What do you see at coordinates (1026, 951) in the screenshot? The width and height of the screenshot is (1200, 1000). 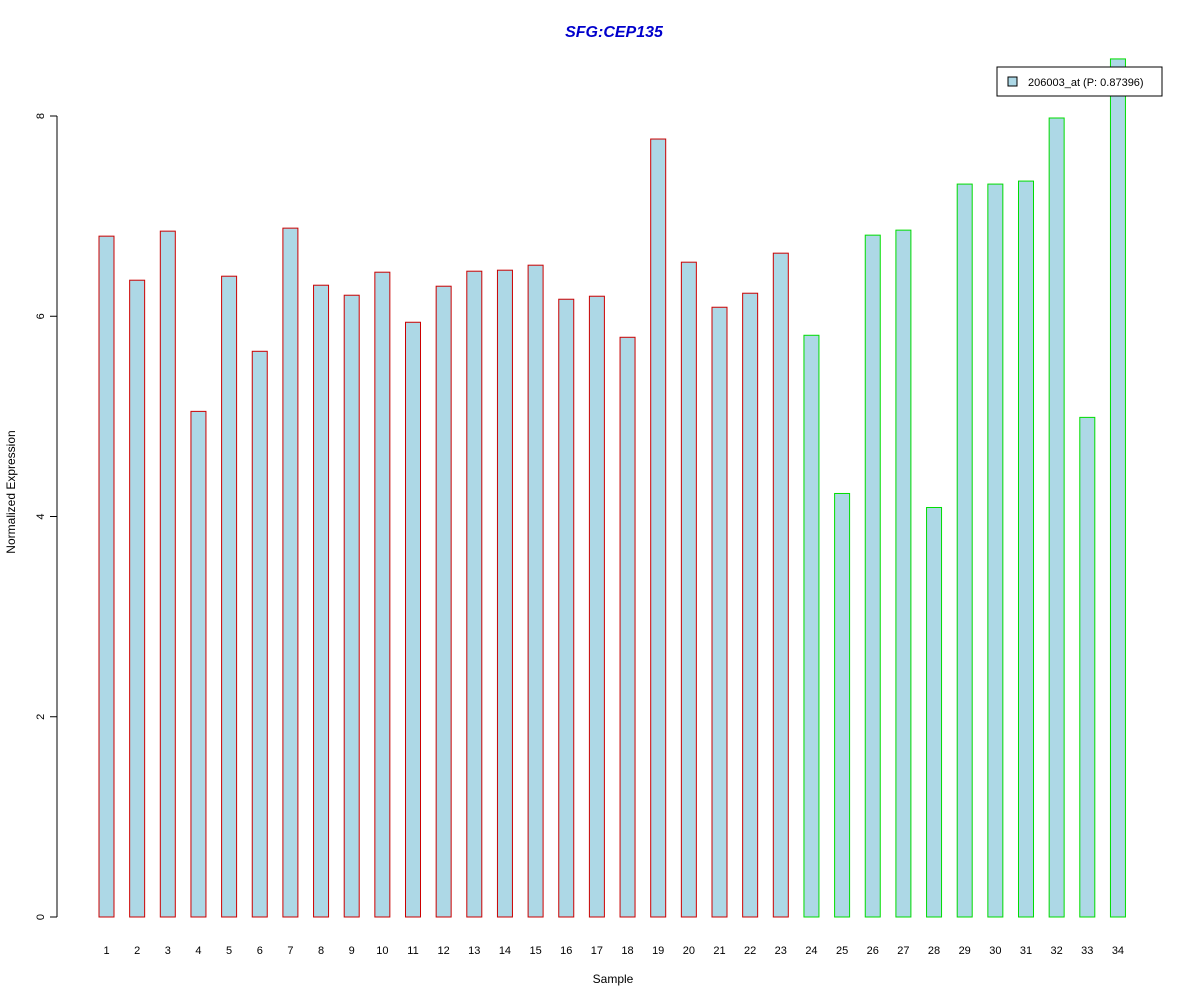 I see `x-tick-label: 31` at bounding box center [1026, 951].